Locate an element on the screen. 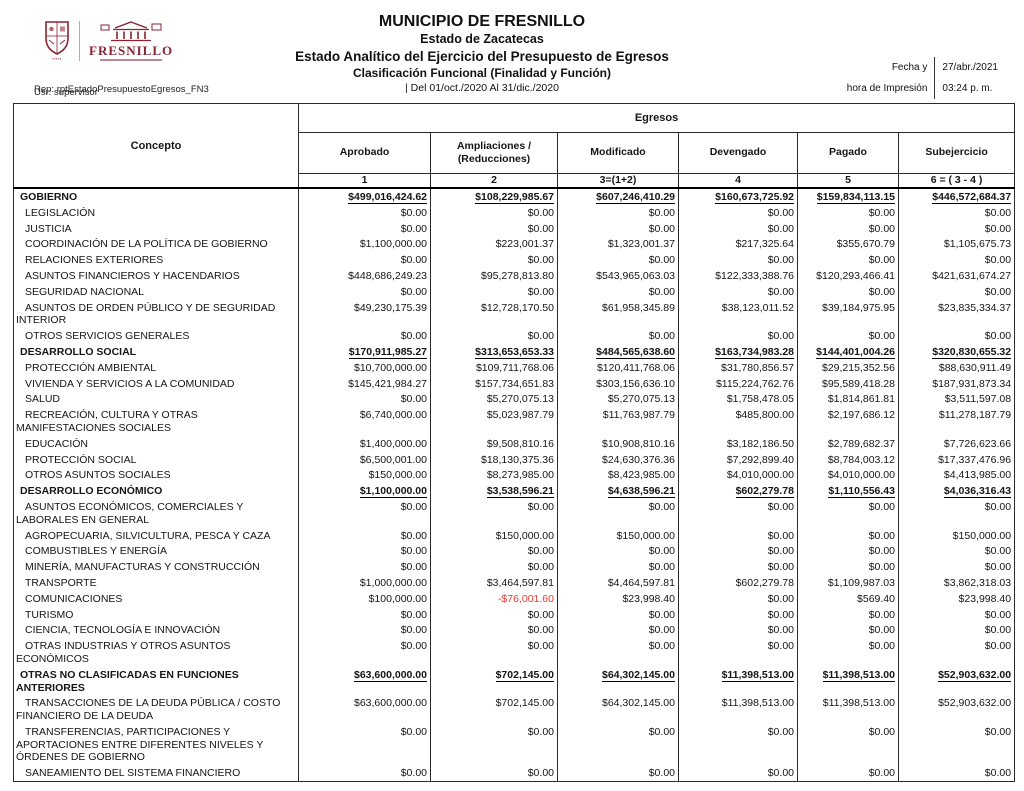 The image size is (1024, 791). row-concepto: OTROS SERVICIOS GENERALES is located at coordinates (156, 336).